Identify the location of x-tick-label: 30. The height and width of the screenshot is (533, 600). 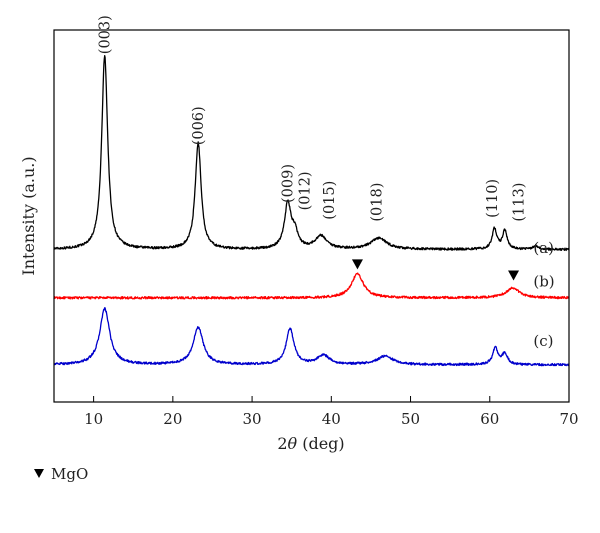
(252, 419).